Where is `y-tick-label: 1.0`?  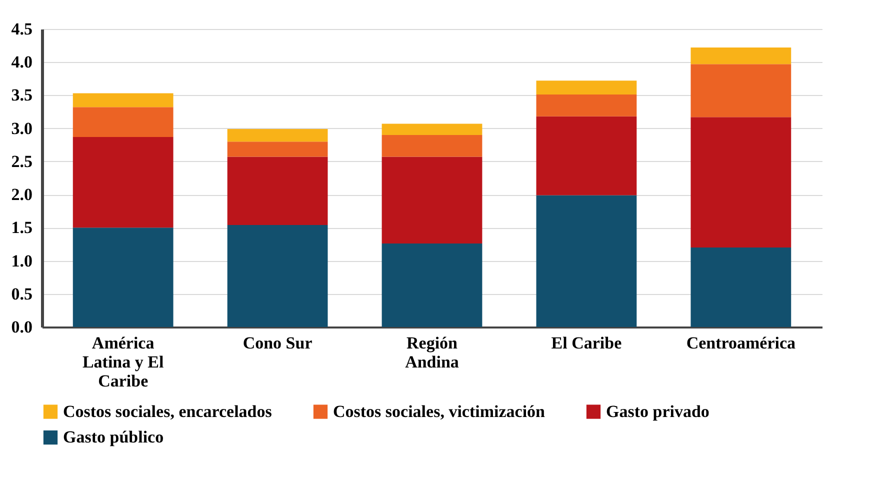
y-tick-label: 1.0 is located at coordinates (21, 260).